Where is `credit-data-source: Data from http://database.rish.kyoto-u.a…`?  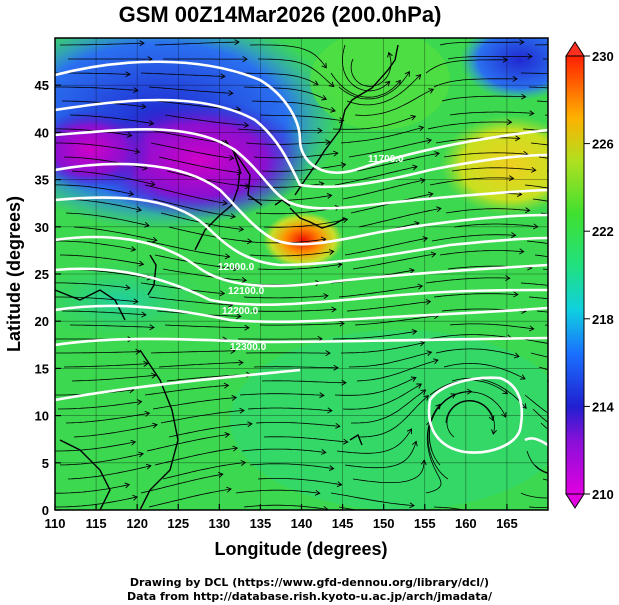
credit-data-source: Data from http://database.rish.kyoto-u.a… is located at coordinates (309, 596).